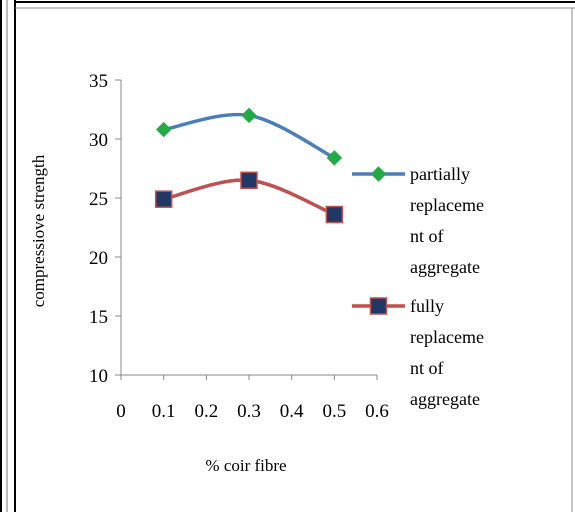  What do you see at coordinates (121, 411) in the screenshot?
I see `x-tick-label: 0` at bounding box center [121, 411].